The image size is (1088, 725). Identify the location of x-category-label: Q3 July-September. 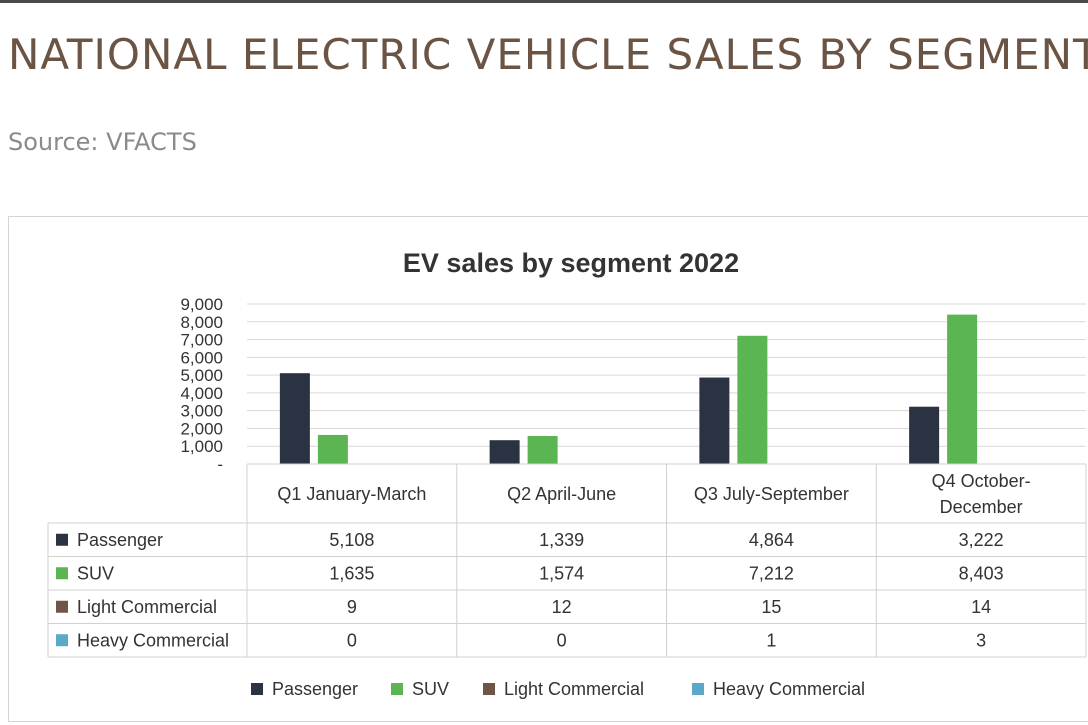
(771, 494).